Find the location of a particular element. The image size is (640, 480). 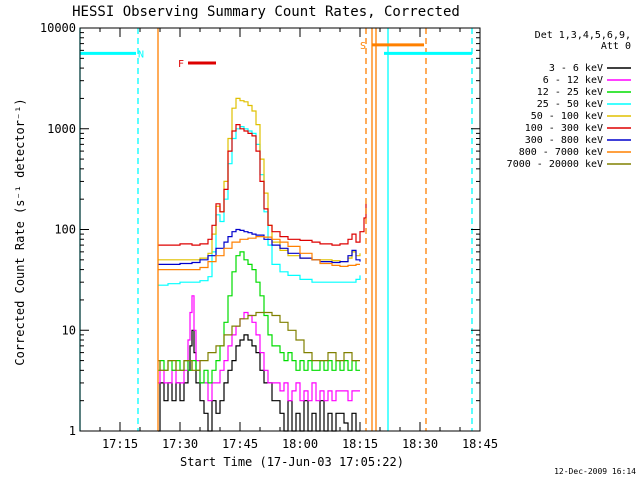

legend-label-8: 7000 - 20000 keV is located at coordinates (555, 164).